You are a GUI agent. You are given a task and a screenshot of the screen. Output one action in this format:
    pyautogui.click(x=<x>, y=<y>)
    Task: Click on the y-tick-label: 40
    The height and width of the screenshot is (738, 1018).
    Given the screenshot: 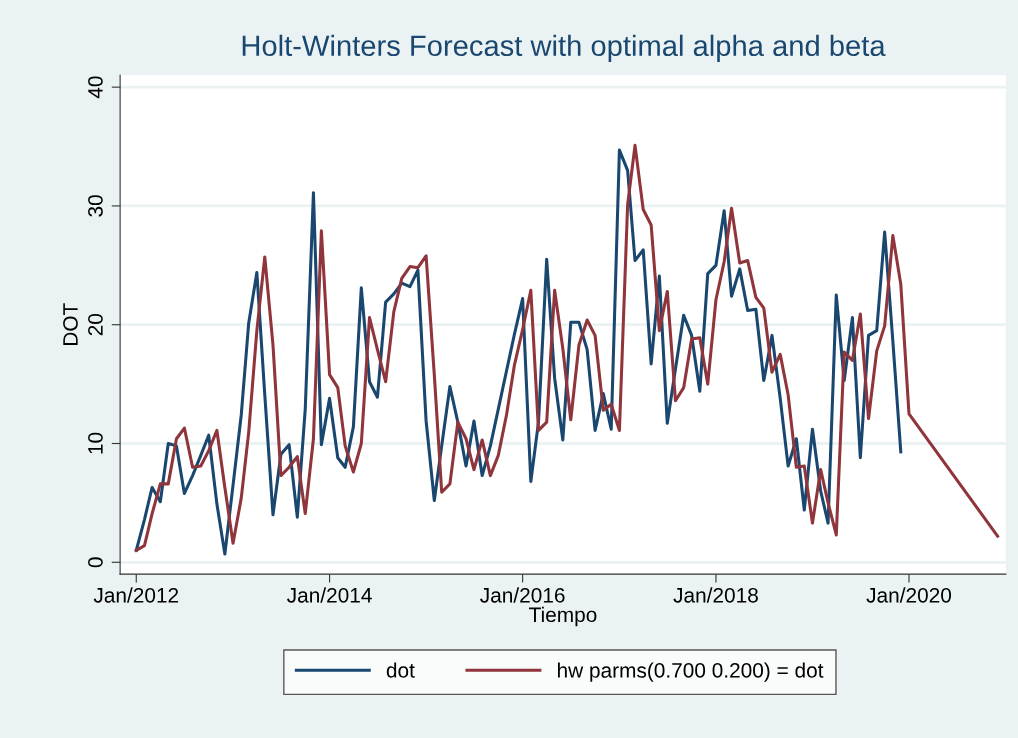 What is the action you would take?
    pyautogui.click(x=95, y=87)
    